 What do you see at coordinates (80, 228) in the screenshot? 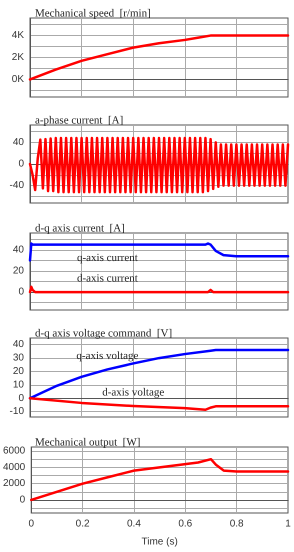
I see `chart-title: d-q axis current [A]` at bounding box center [80, 228].